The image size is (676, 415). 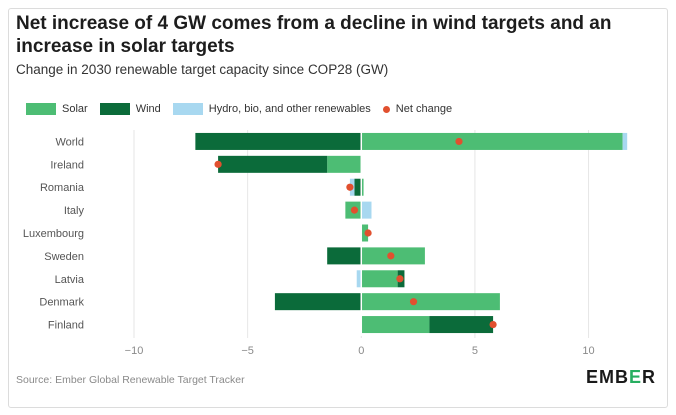 I want to click on category-label: Romania, so click(x=62, y=188).